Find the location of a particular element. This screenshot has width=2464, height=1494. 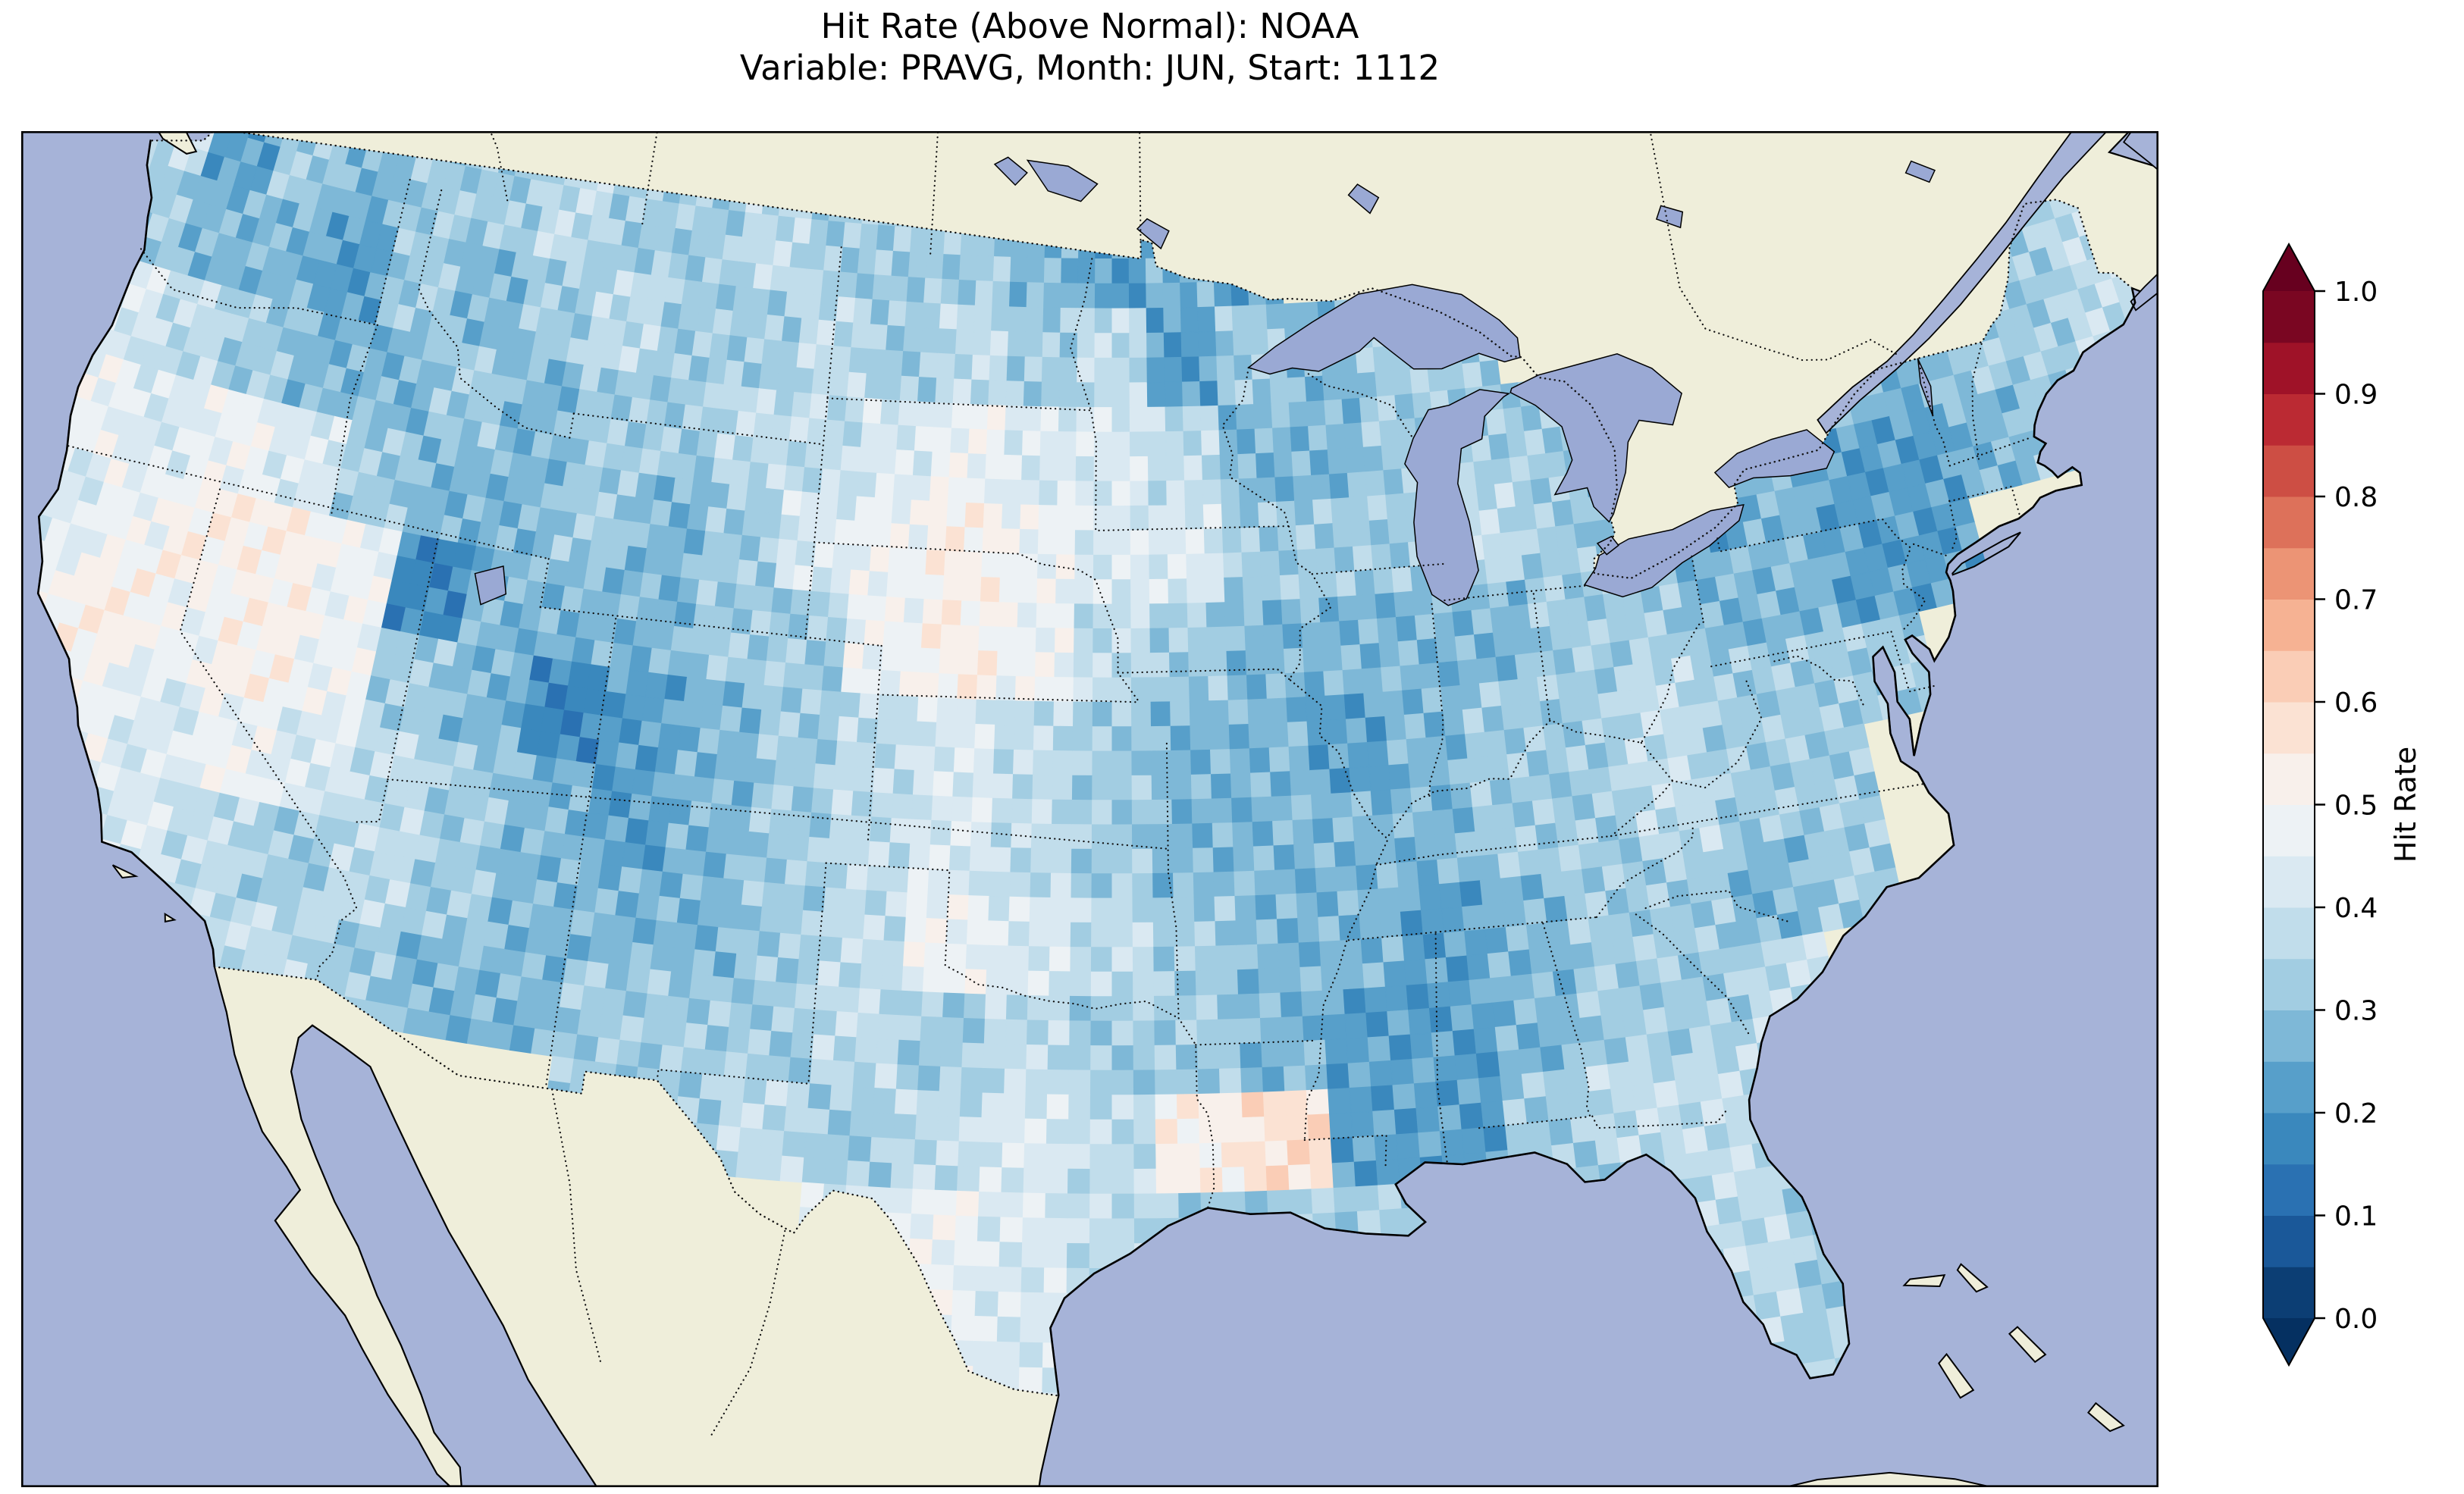

colorbar-over-arrow is located at coordinates (2289, 267).